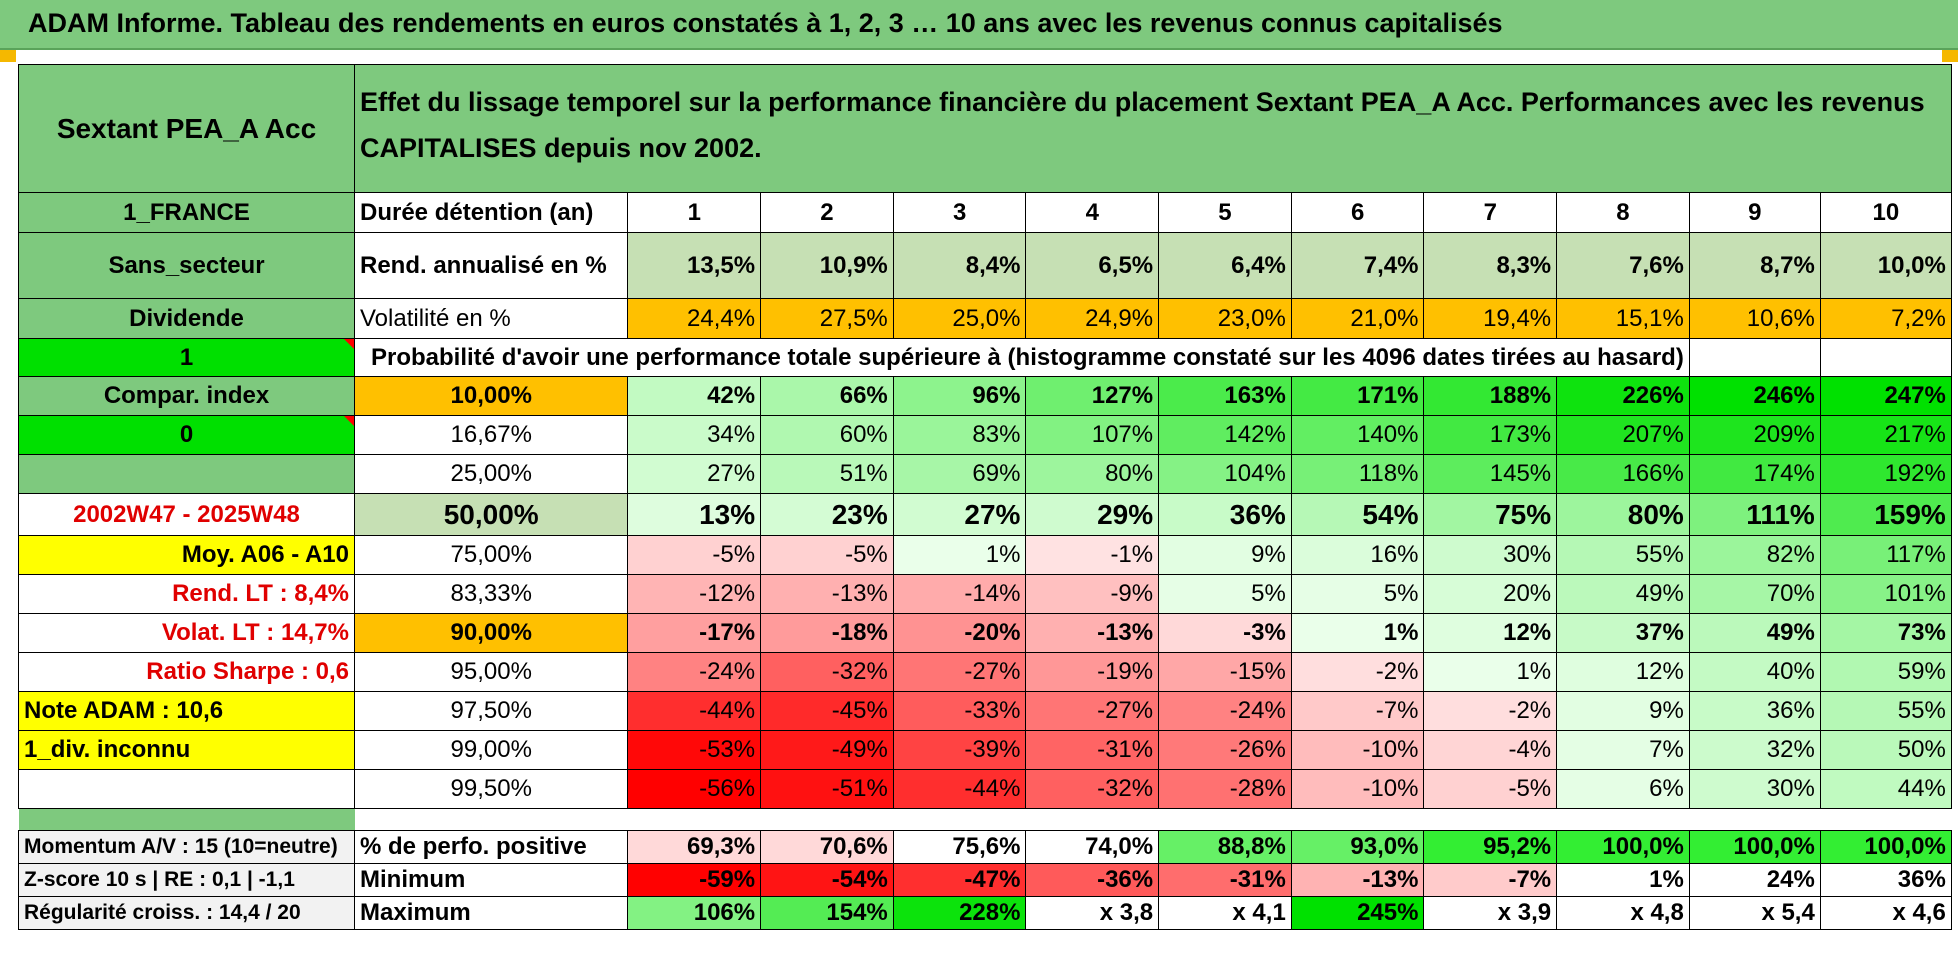 The width and height of the screenshot is (1958, 977). I want to click on year-header: 4, so click(1092, 212).